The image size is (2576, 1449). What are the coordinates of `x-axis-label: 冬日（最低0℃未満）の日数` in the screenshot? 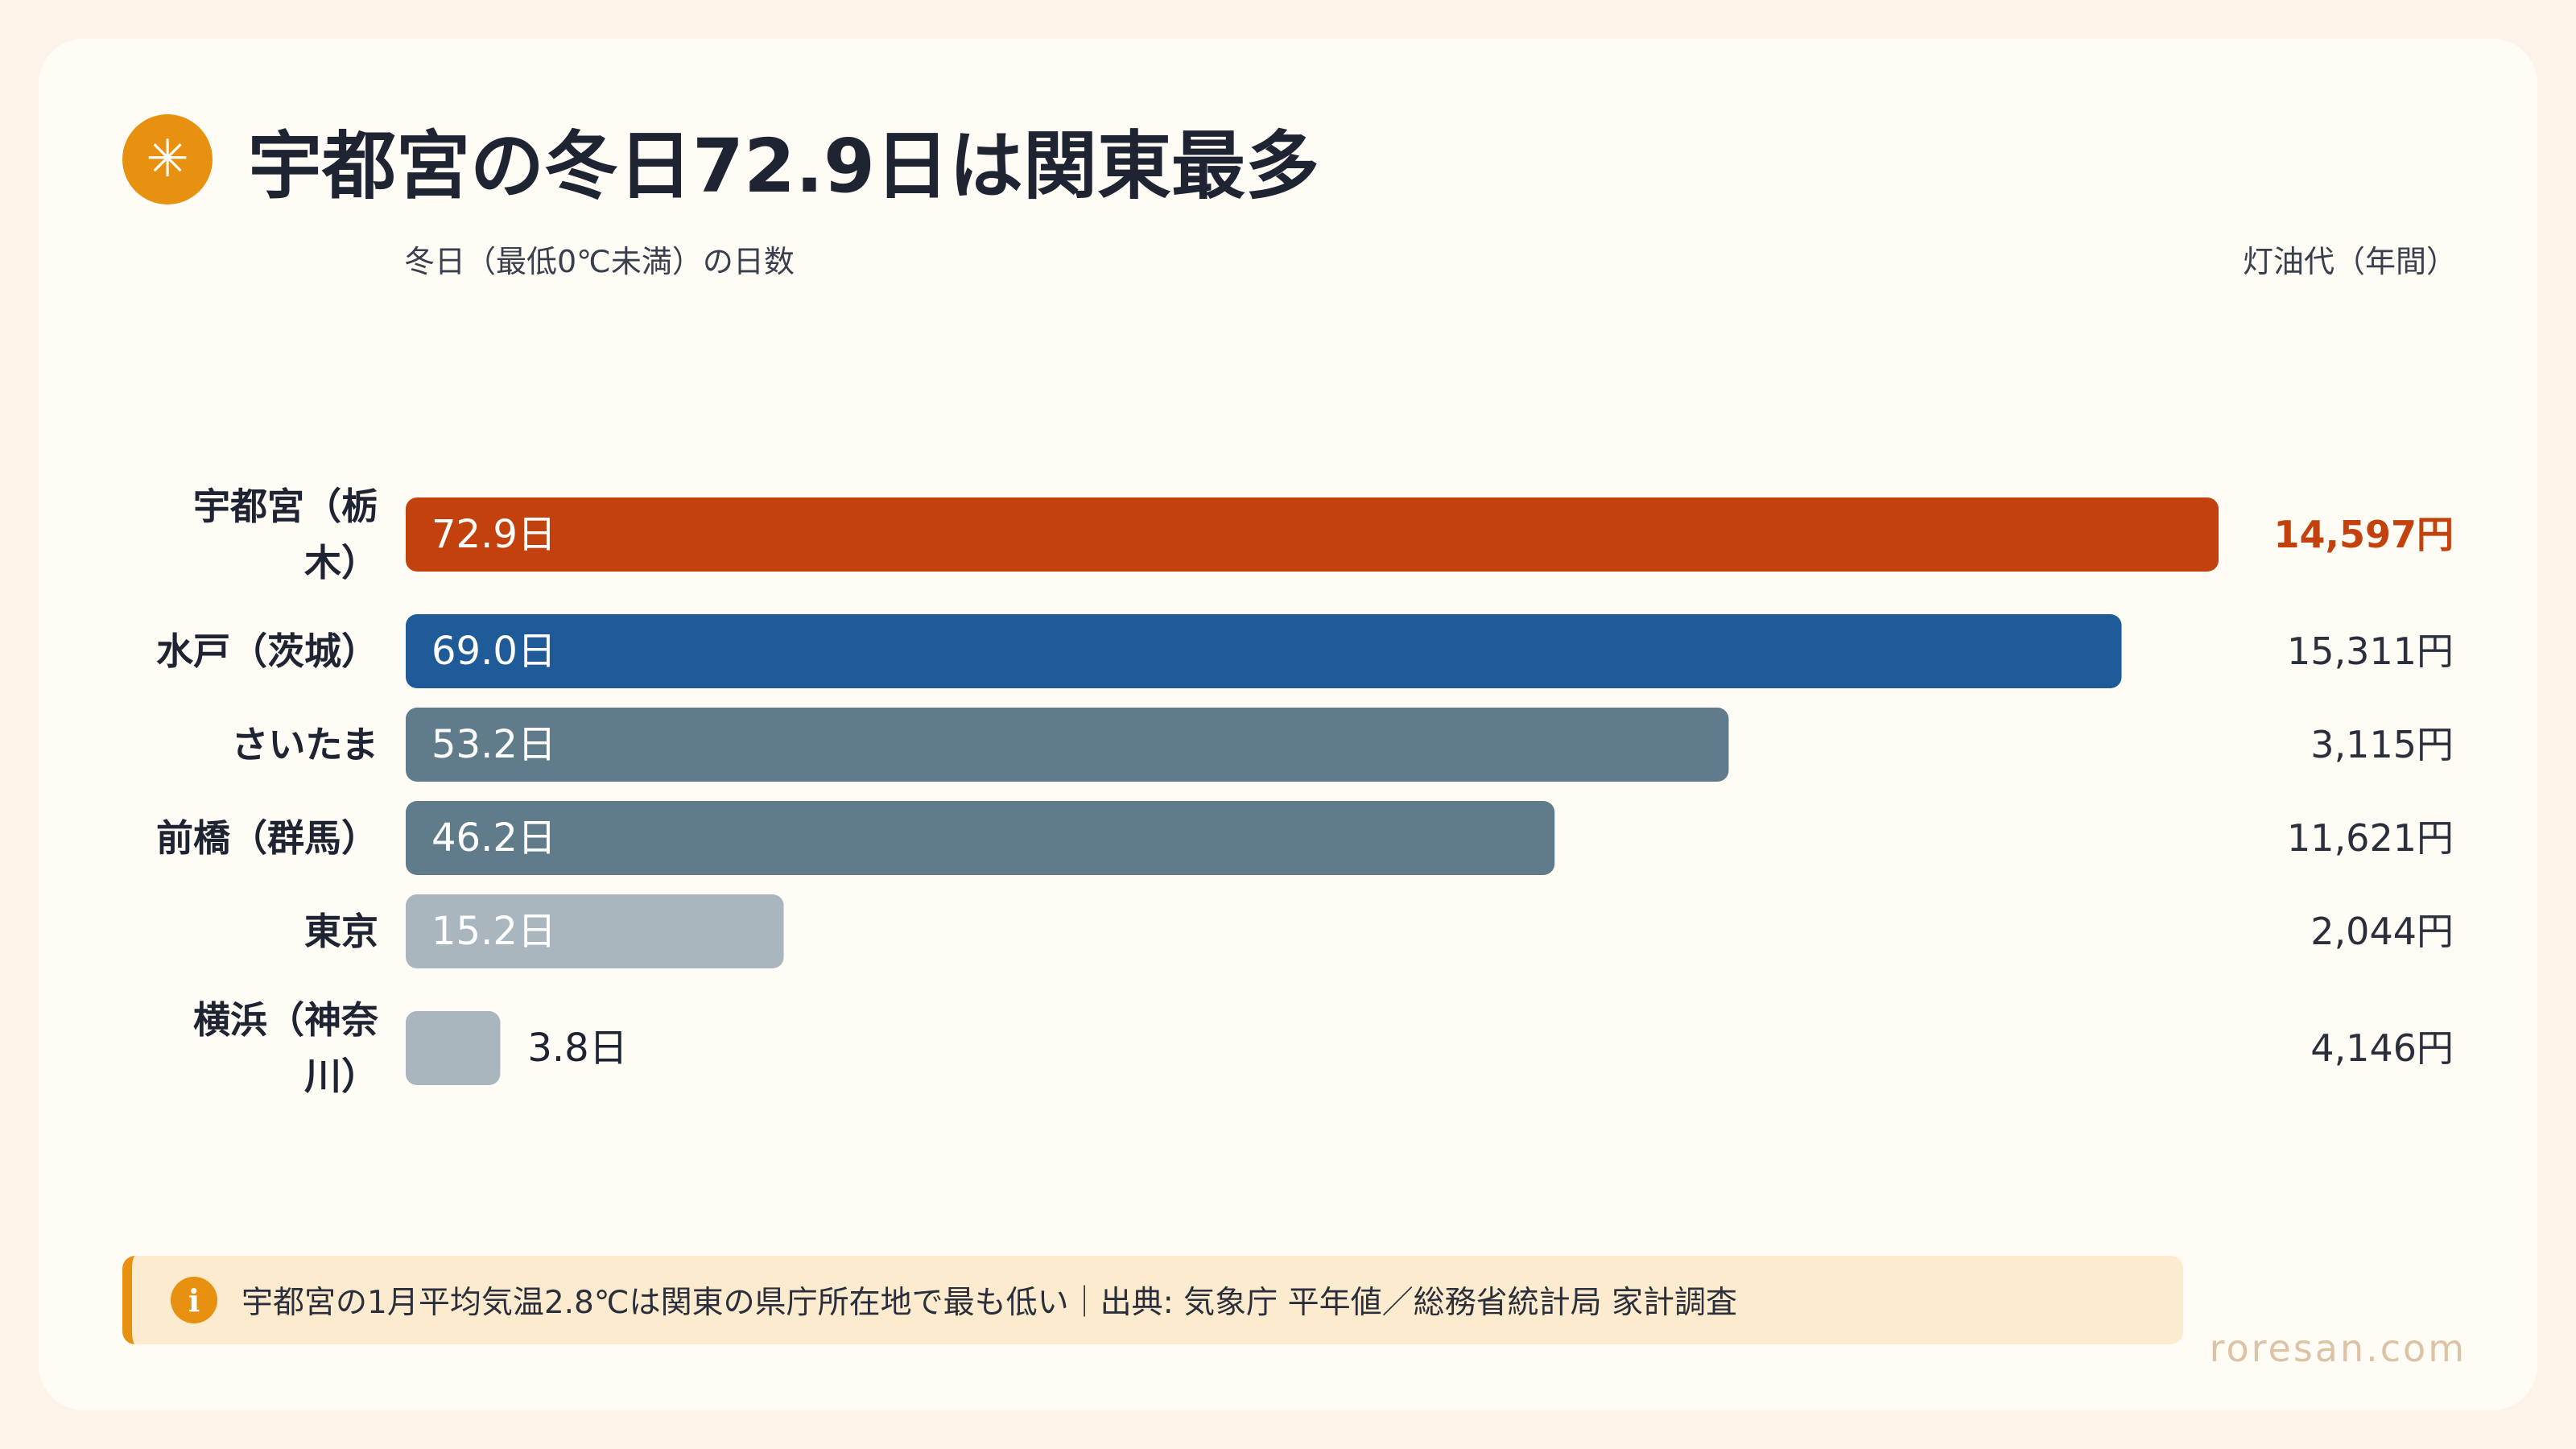 It's located at (599, 261).